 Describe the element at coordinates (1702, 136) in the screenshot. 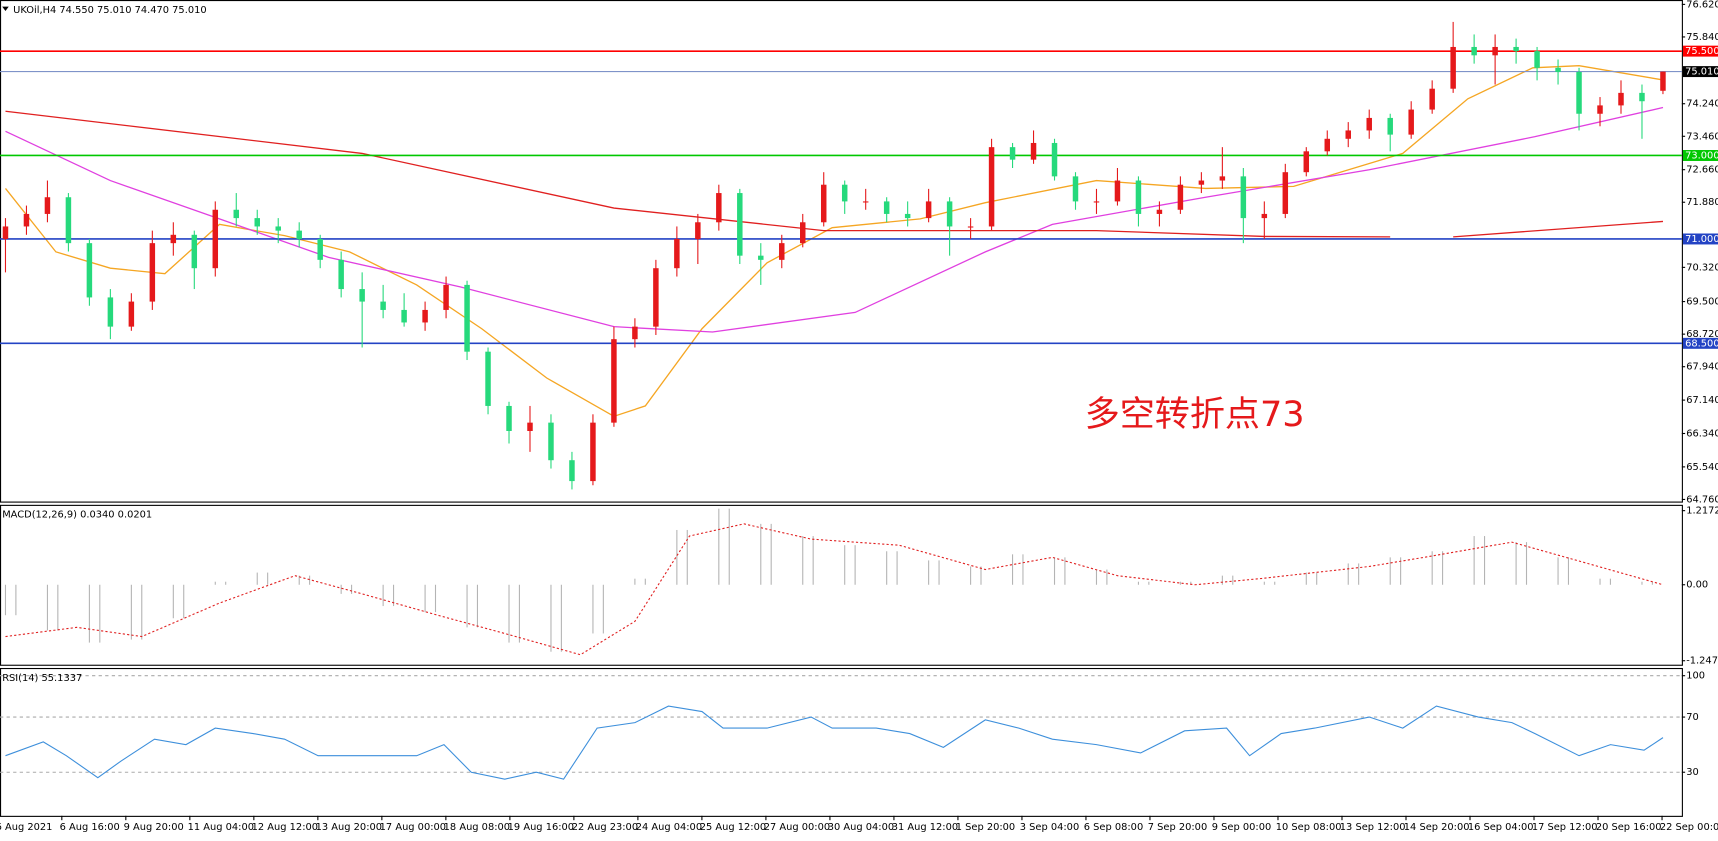

I see `y-tick-label: 73.460` at that location.